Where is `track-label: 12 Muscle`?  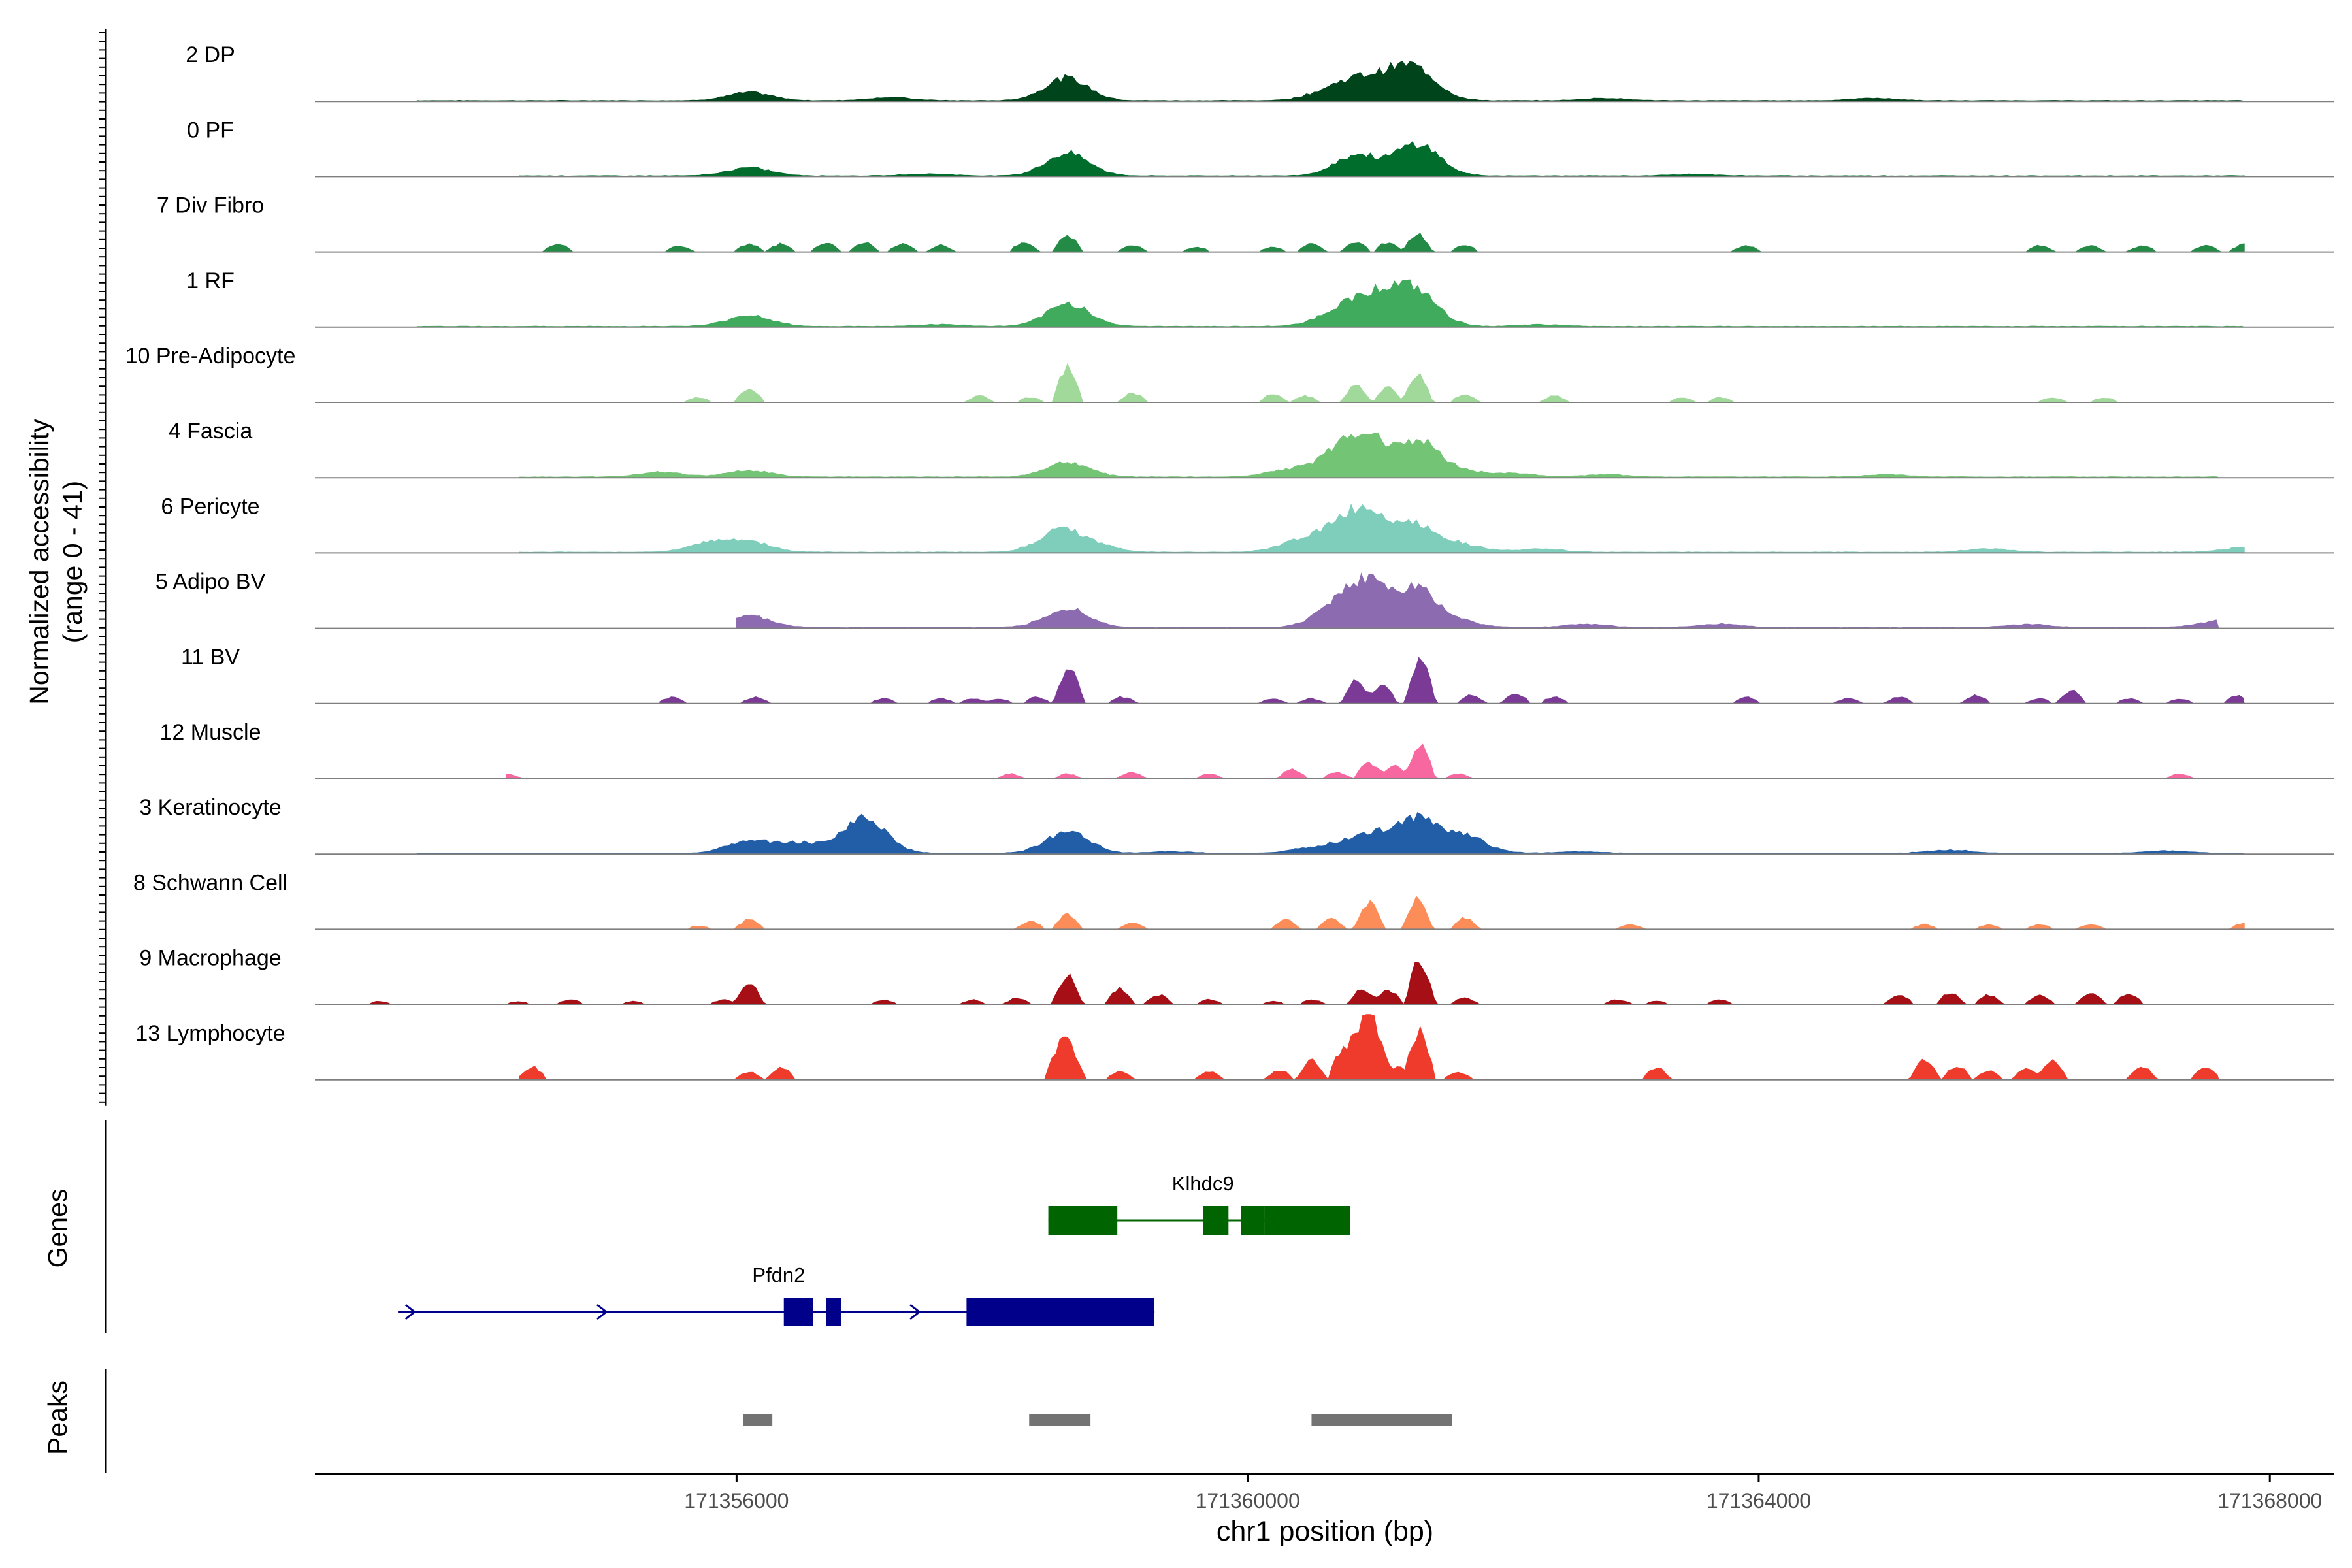
track-label: 12 Muscle is located at coordinates (210, 732).